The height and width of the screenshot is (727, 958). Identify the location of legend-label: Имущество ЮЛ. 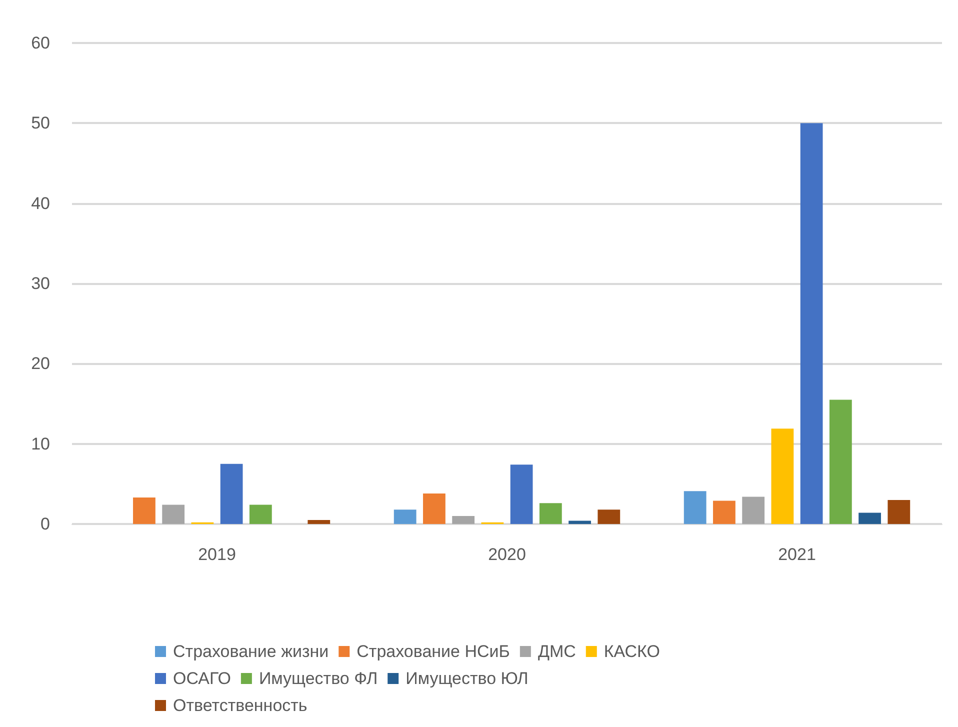
(467, 678).